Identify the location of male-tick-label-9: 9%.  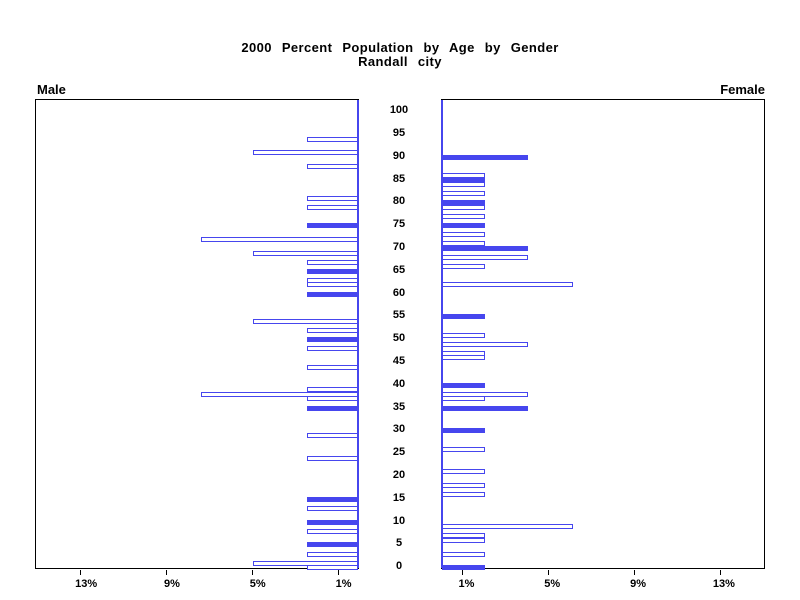
(171, 584).